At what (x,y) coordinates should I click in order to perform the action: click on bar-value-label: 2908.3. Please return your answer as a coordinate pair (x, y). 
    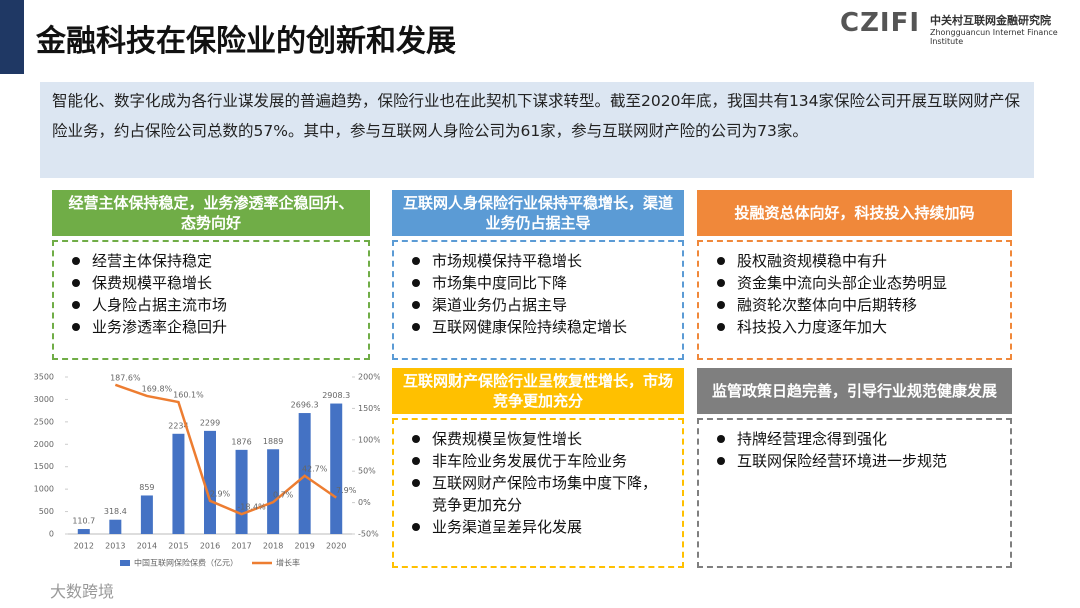
    Looking at the image, I should click on (336, 395).